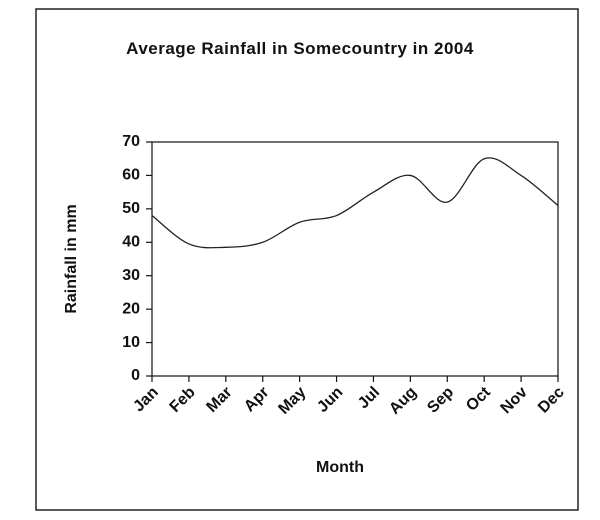 The width and height of the screenshot is (600, 520). I want to click on x-tick-label: Oct, so click(478, 398).